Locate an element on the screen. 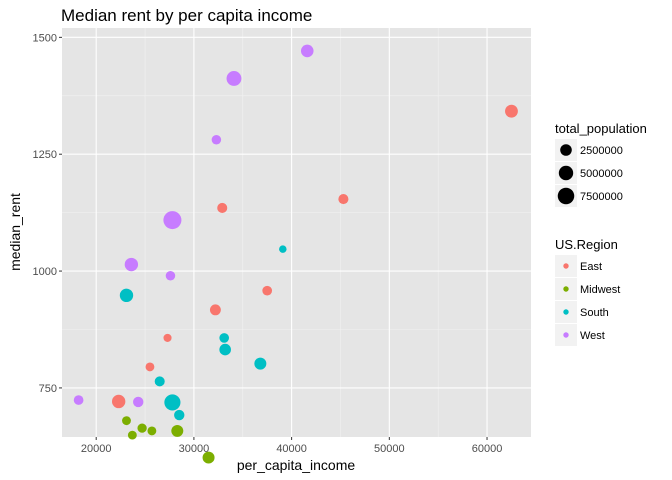  y-tick-label: 1000 is located at coordinates (45, 272).